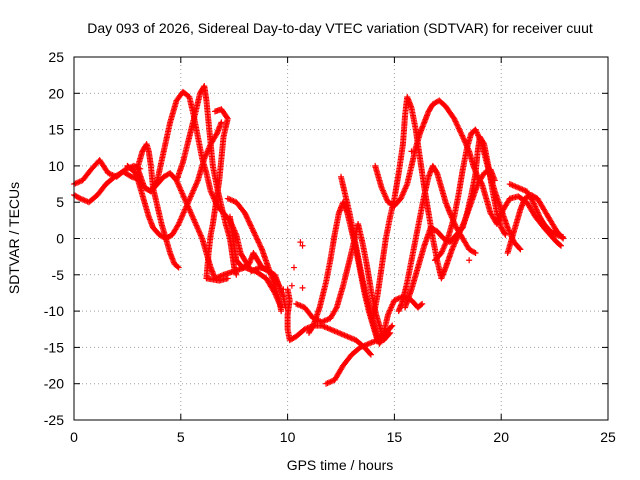 This screenshot has width=640, height=480. I want to click on x-tick-label: 20, so click(501, 437).